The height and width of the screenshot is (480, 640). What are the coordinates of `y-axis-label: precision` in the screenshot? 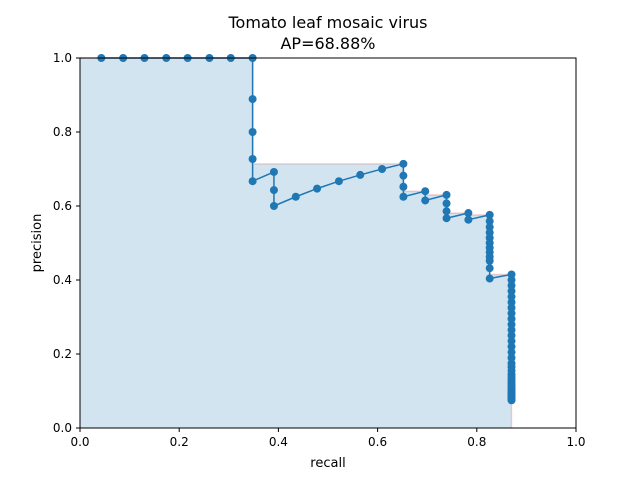 It's located at (37, 243).